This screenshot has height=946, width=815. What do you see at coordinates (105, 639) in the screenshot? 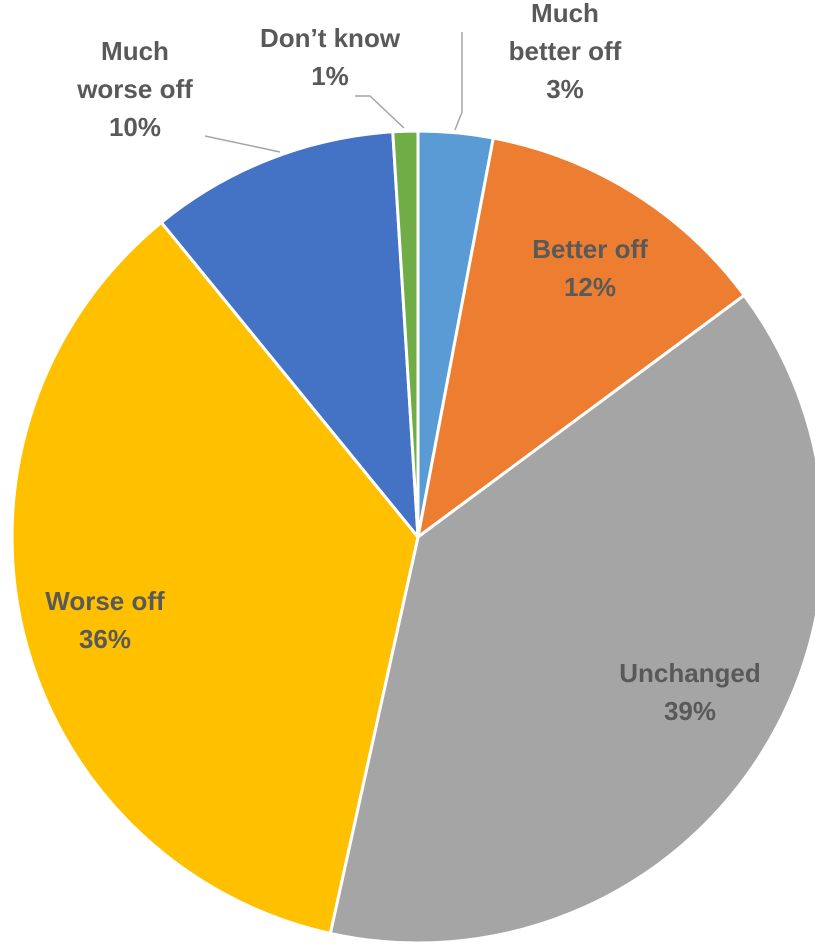
I see `data-label-value: 36%` at bounding box center [105, 639].